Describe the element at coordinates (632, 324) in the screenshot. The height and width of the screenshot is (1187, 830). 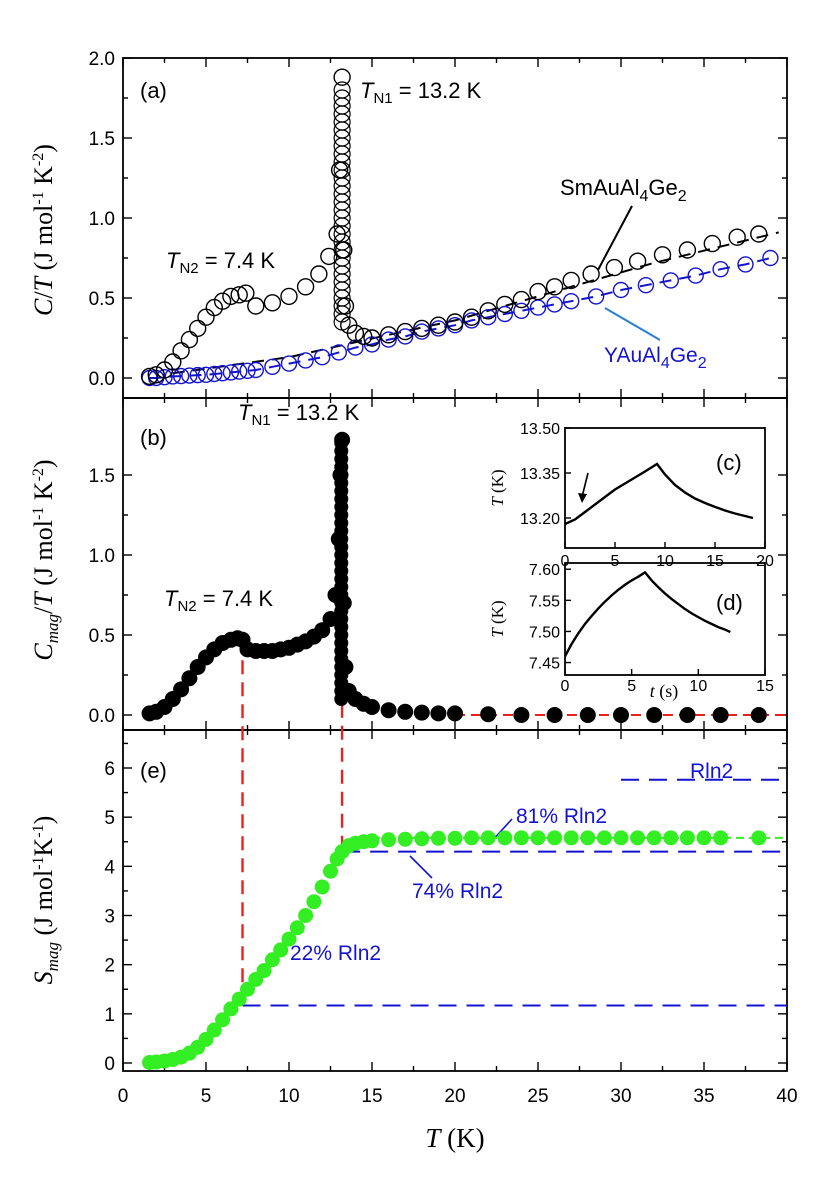
I see `legend-pointer-y` at that location.